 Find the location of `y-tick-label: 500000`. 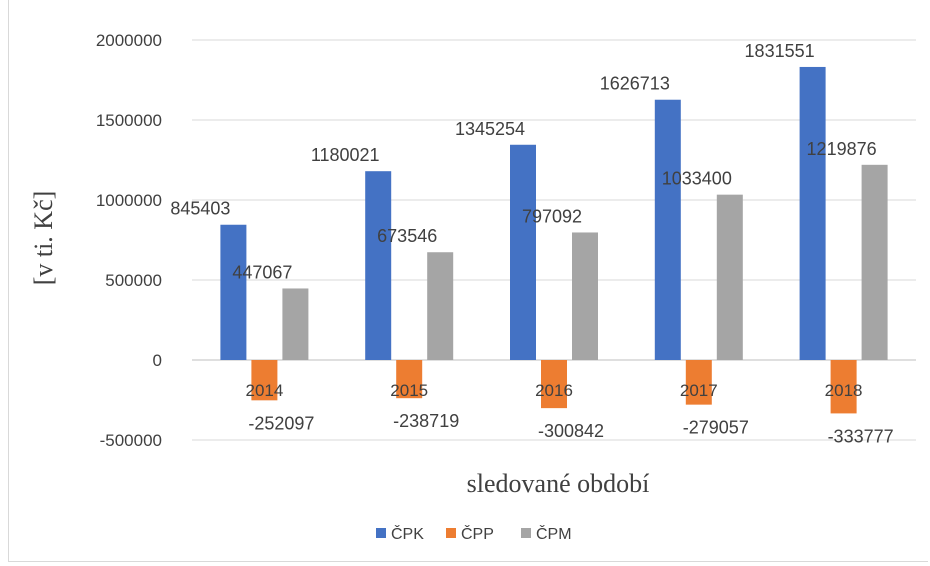

y-tick-label: 500000 is located at coordinates (133, 280).